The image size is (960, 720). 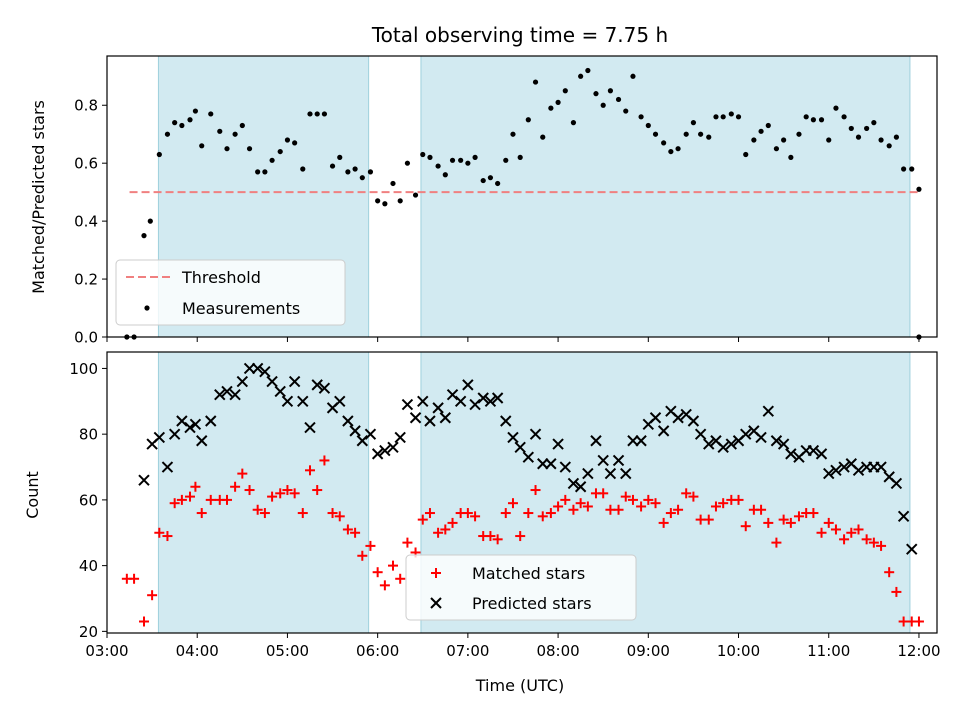 What do you see at coordinates (83, 369) in the screenshot?
I see `bottom-y-tick-label: 100` at bounding box center [83, 369].